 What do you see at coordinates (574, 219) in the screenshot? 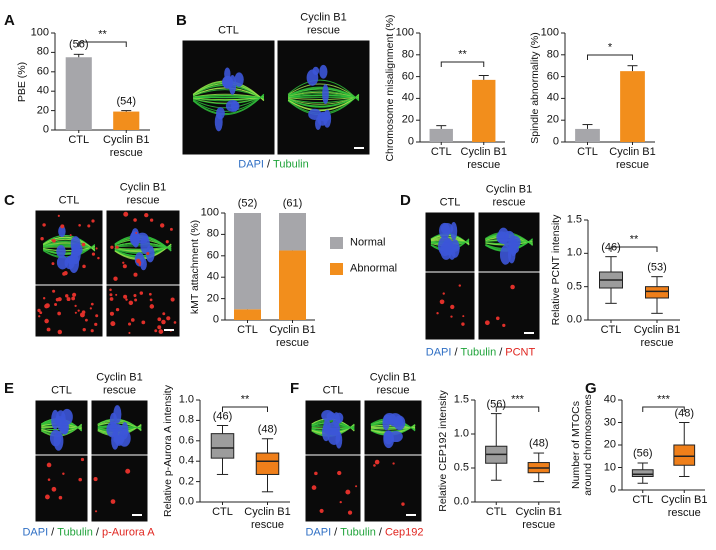
I see `y-tick-label: 1.5` at bounding box center [574, 219].